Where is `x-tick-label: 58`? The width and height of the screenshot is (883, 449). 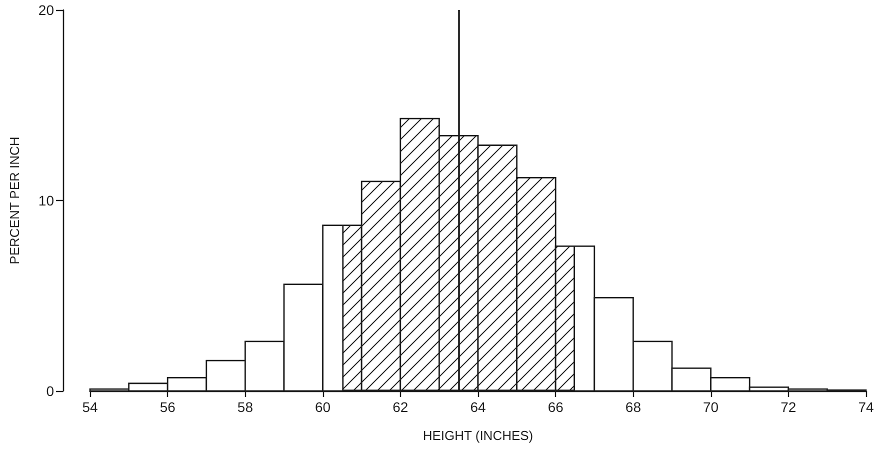
x-tick-label: 58 is located at coordinates (245, 407).